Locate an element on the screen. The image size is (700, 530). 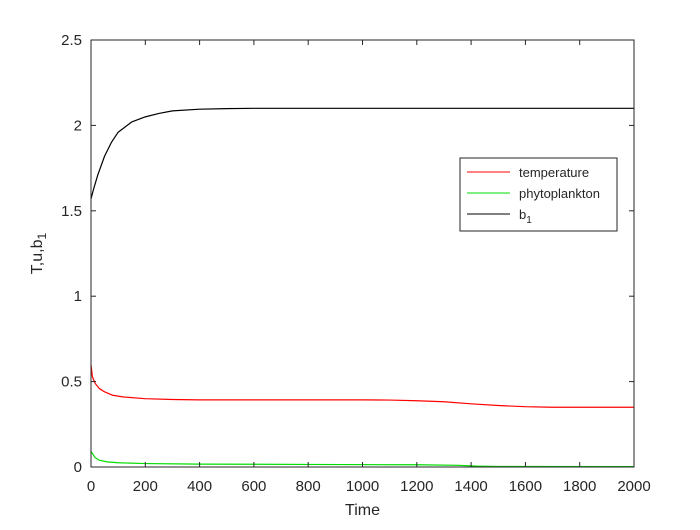
x-tick-label: 0 is located at coordinates (91, 486).